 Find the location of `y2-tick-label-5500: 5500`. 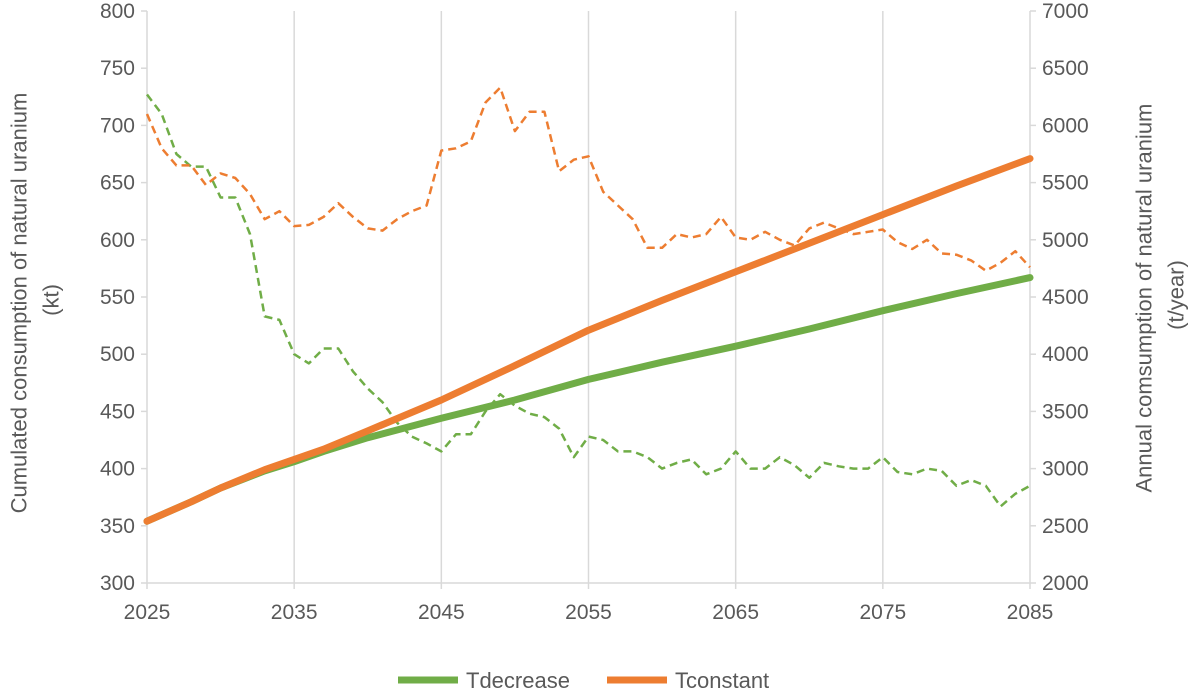

y2-tick-label-5500: 5500 is located at coordinates (1065, 183).